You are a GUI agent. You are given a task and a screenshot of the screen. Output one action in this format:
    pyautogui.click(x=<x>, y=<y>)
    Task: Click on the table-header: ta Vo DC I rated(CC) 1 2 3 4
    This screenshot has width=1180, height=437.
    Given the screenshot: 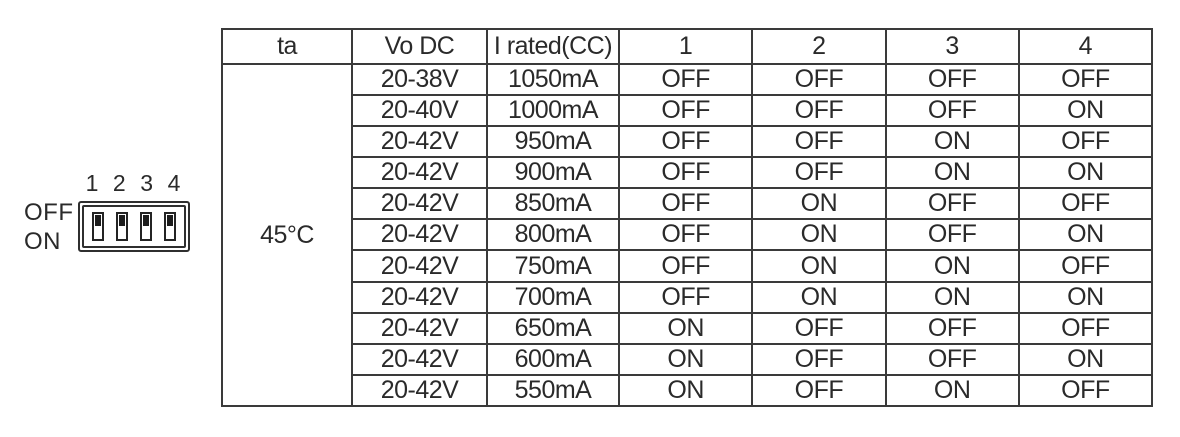 What is the action you would take?
    pyautogui.click(x=687, y=46)
    